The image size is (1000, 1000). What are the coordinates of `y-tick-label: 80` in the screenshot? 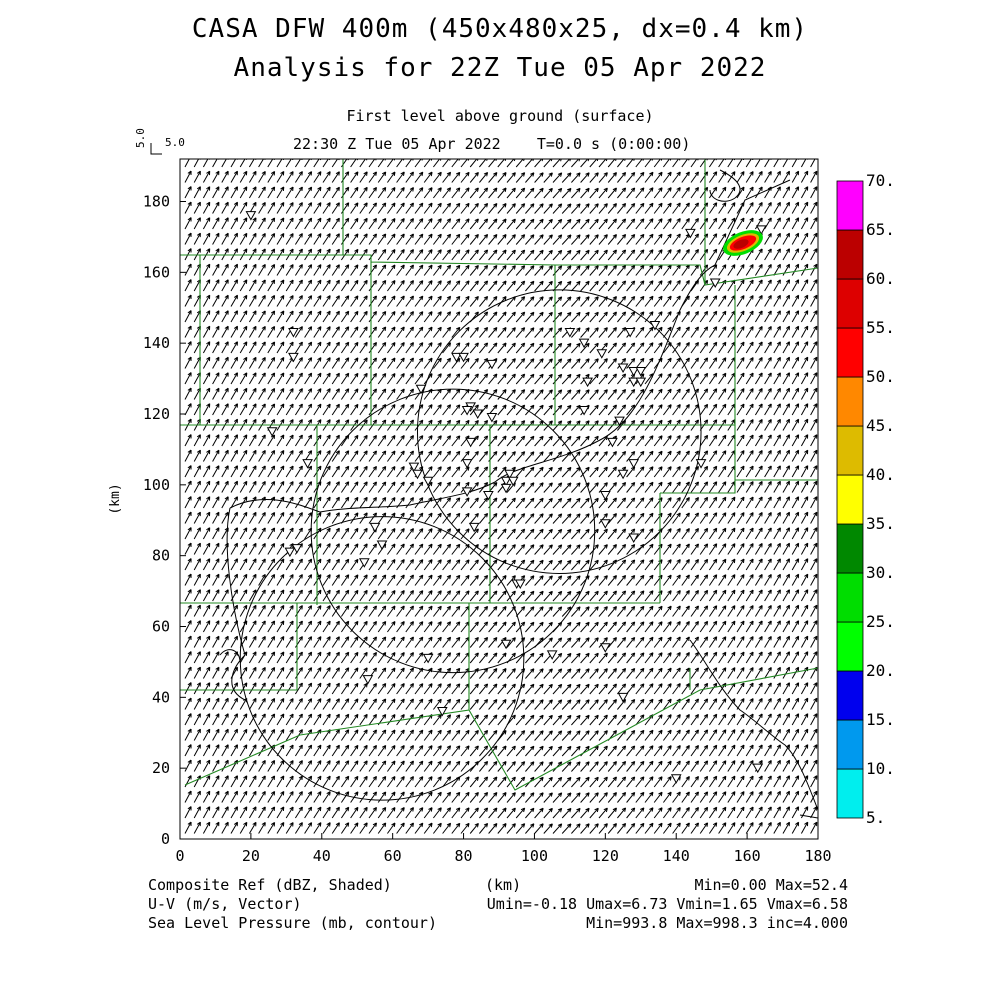 It's located at (161, 556).